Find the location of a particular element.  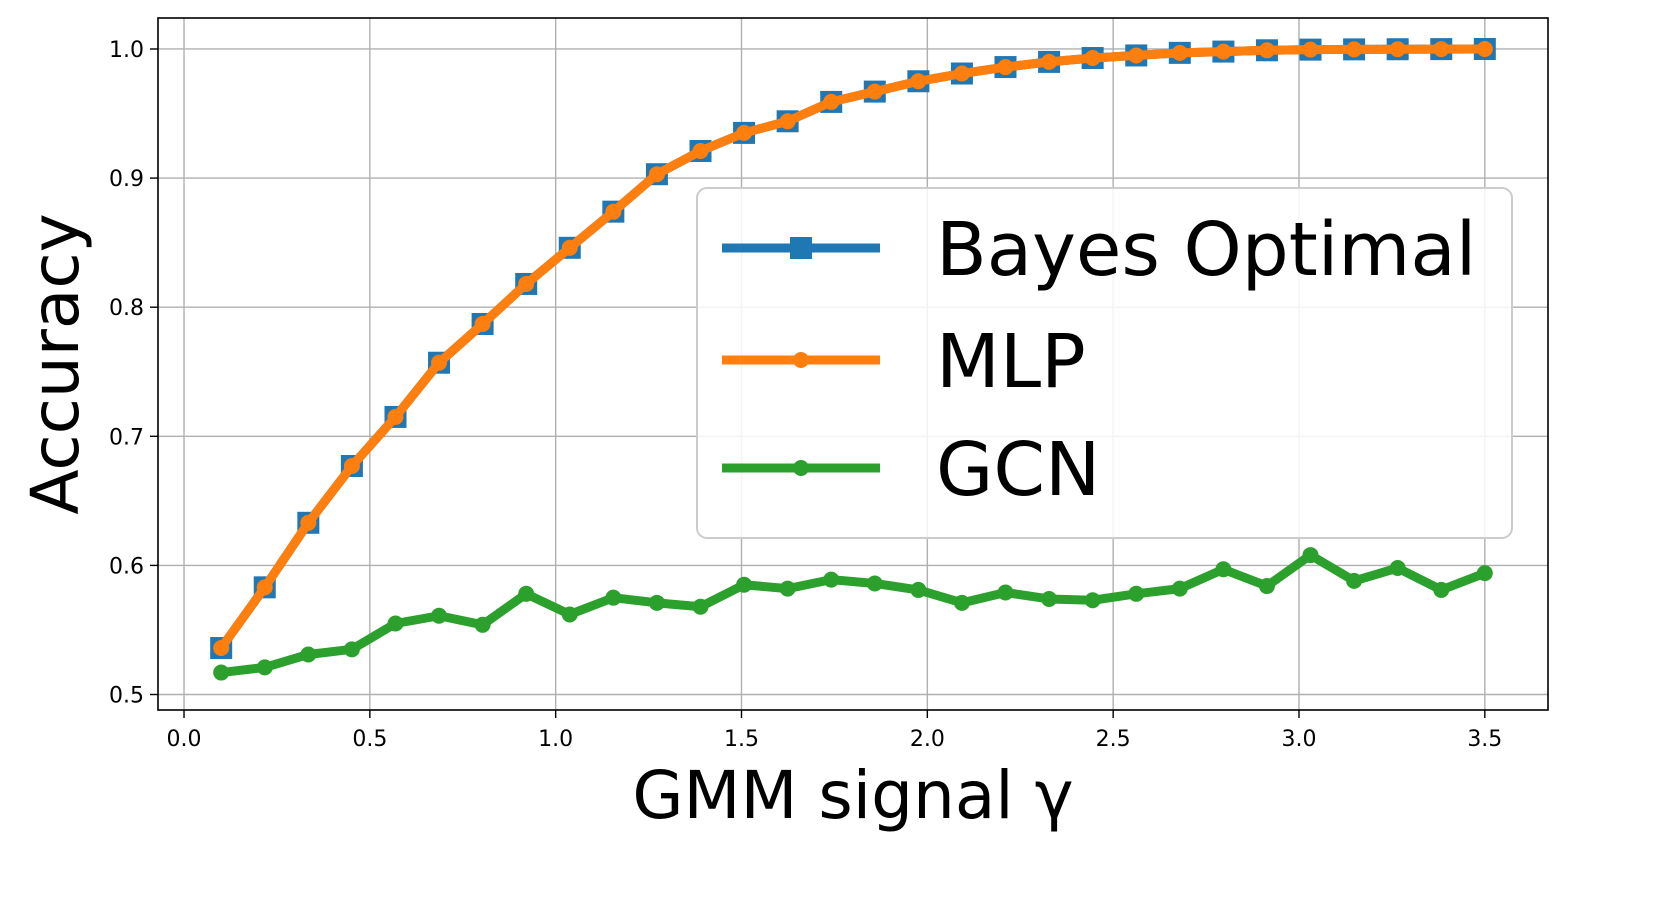

y-axis: 0.5 0.6 0.7 0.8 0.9 1.0 is located at coordinates (133, 373).